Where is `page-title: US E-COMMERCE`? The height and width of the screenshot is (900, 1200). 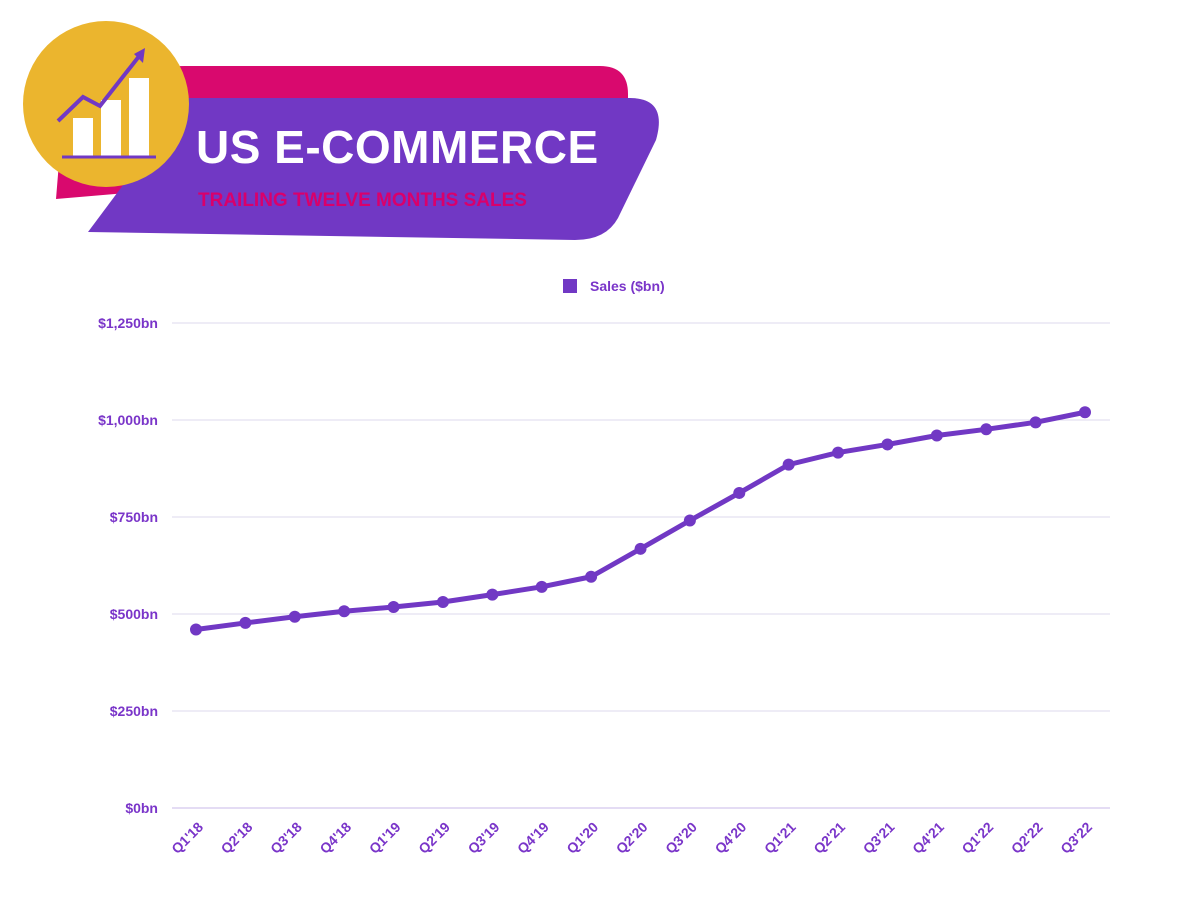
page-title: US E-COMMERCE is located at coordinates (397, 147).